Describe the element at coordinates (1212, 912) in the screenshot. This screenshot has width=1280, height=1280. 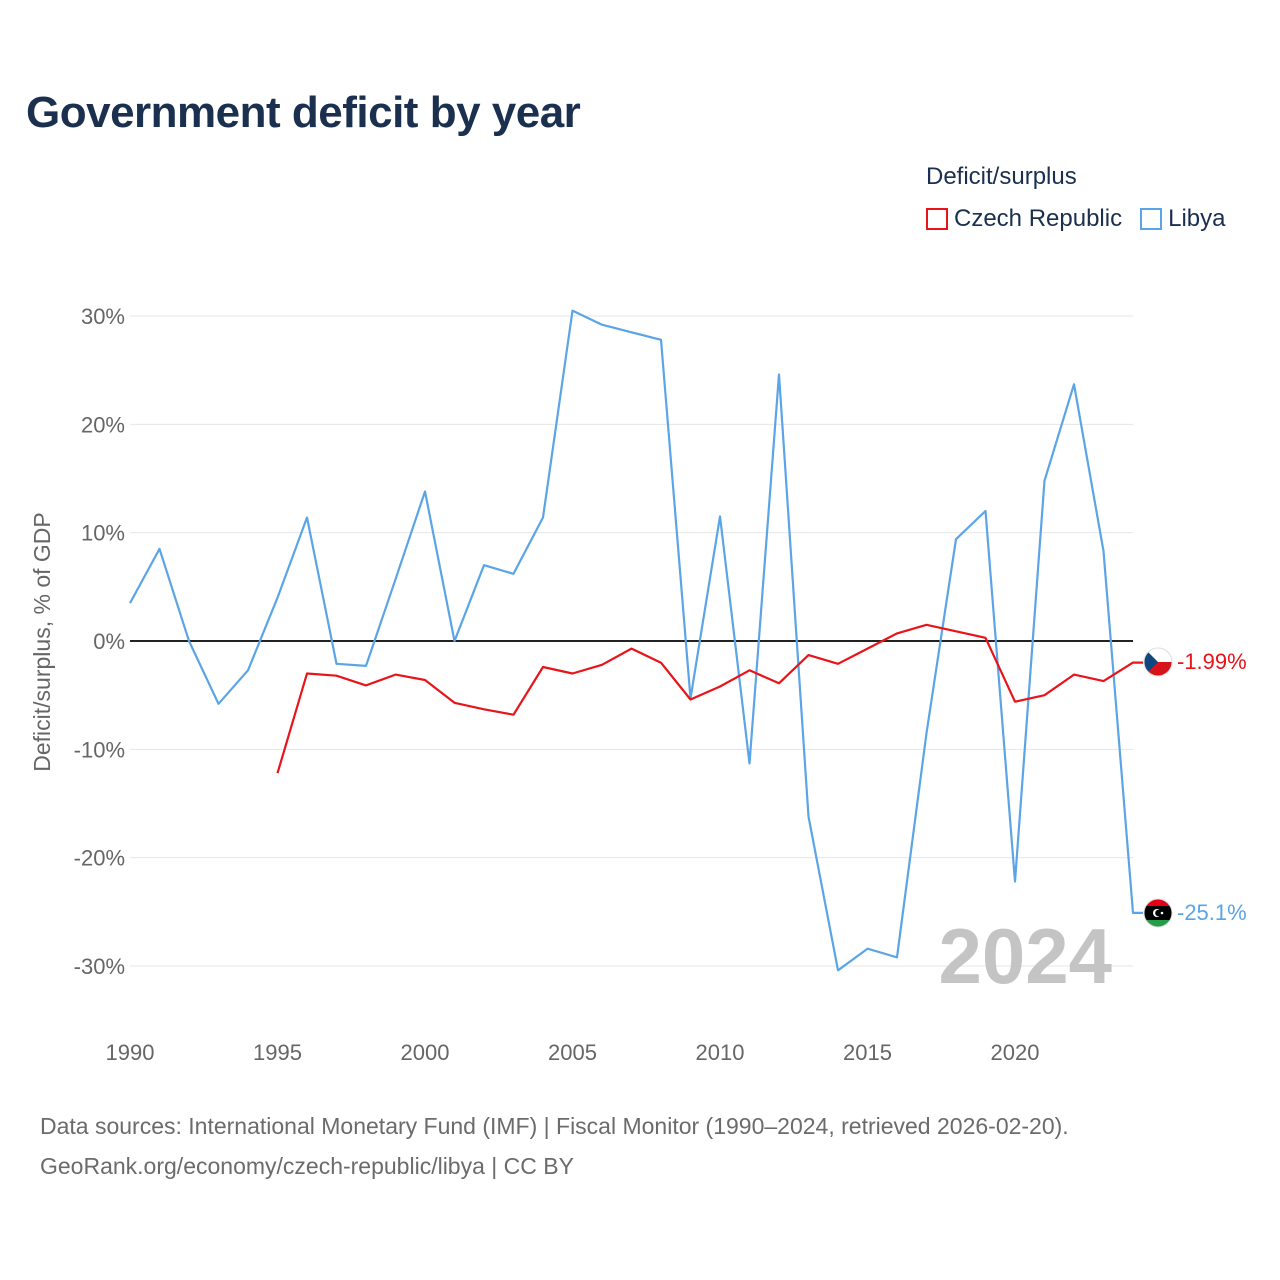
I see `end-label-libya: -25.1%` at that location.